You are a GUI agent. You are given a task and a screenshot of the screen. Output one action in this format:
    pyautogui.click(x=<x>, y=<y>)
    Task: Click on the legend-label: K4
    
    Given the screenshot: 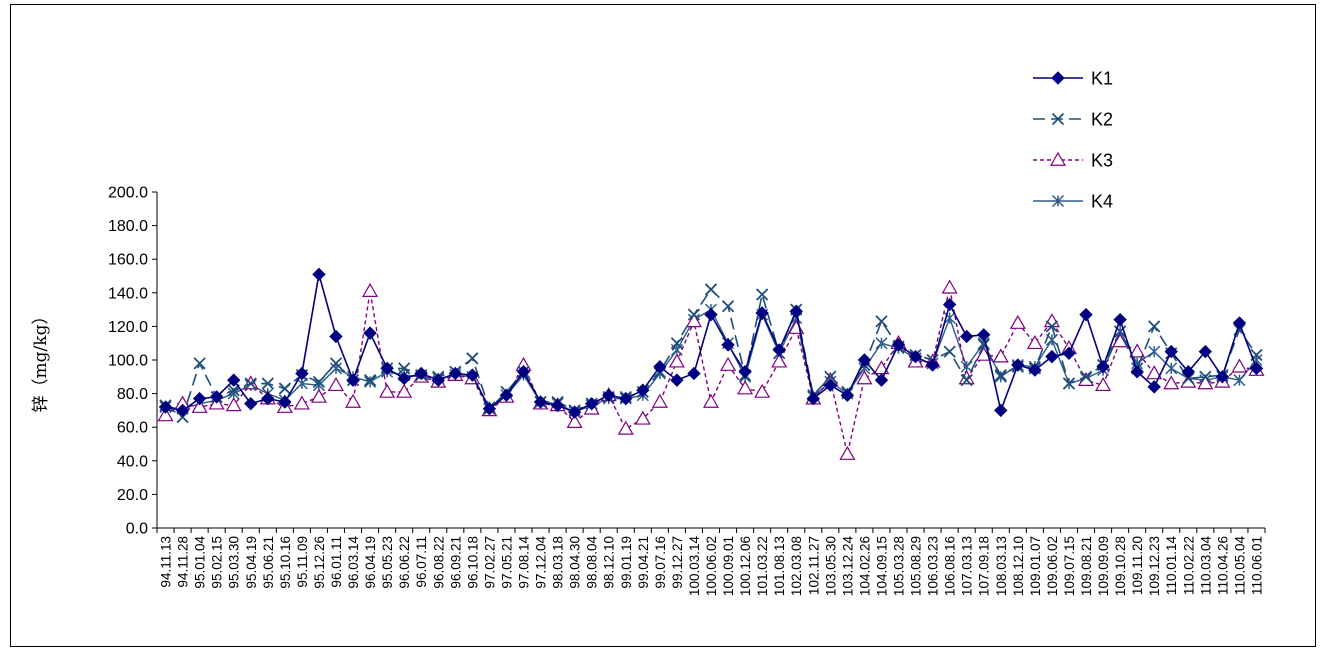 What is the action you would take?
    pyautogui.click(x=1102, y=202)
    